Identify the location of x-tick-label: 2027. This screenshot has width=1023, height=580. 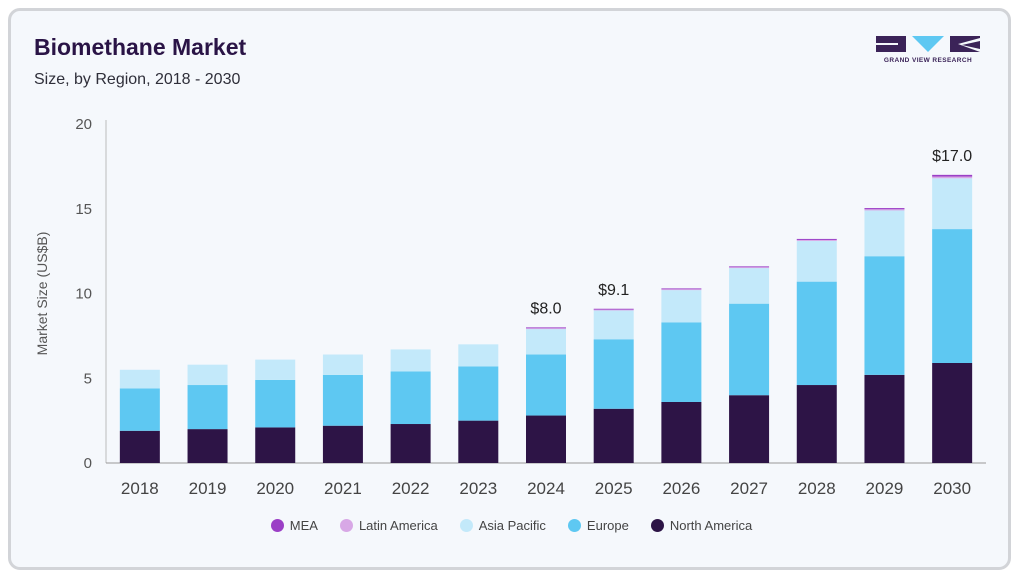
(749, 488).